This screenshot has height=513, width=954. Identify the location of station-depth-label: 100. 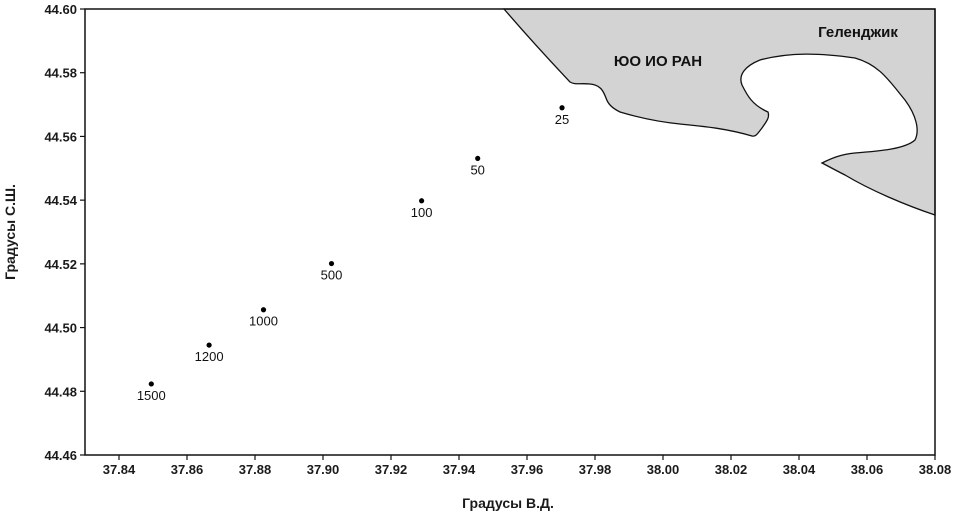
(422, 212).